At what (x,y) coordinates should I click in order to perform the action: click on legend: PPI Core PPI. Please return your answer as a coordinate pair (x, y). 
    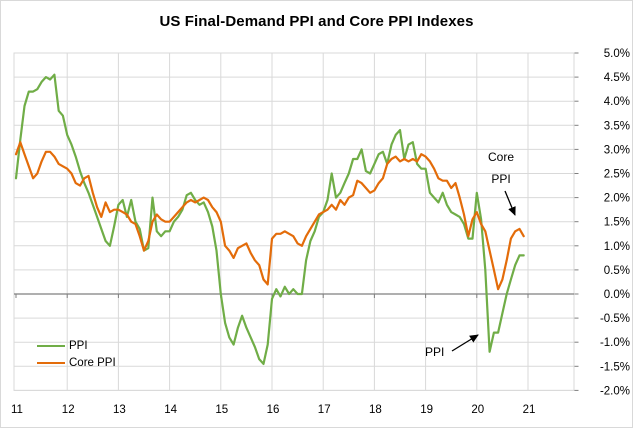
    Looking at the image, I should click on (76, 354).